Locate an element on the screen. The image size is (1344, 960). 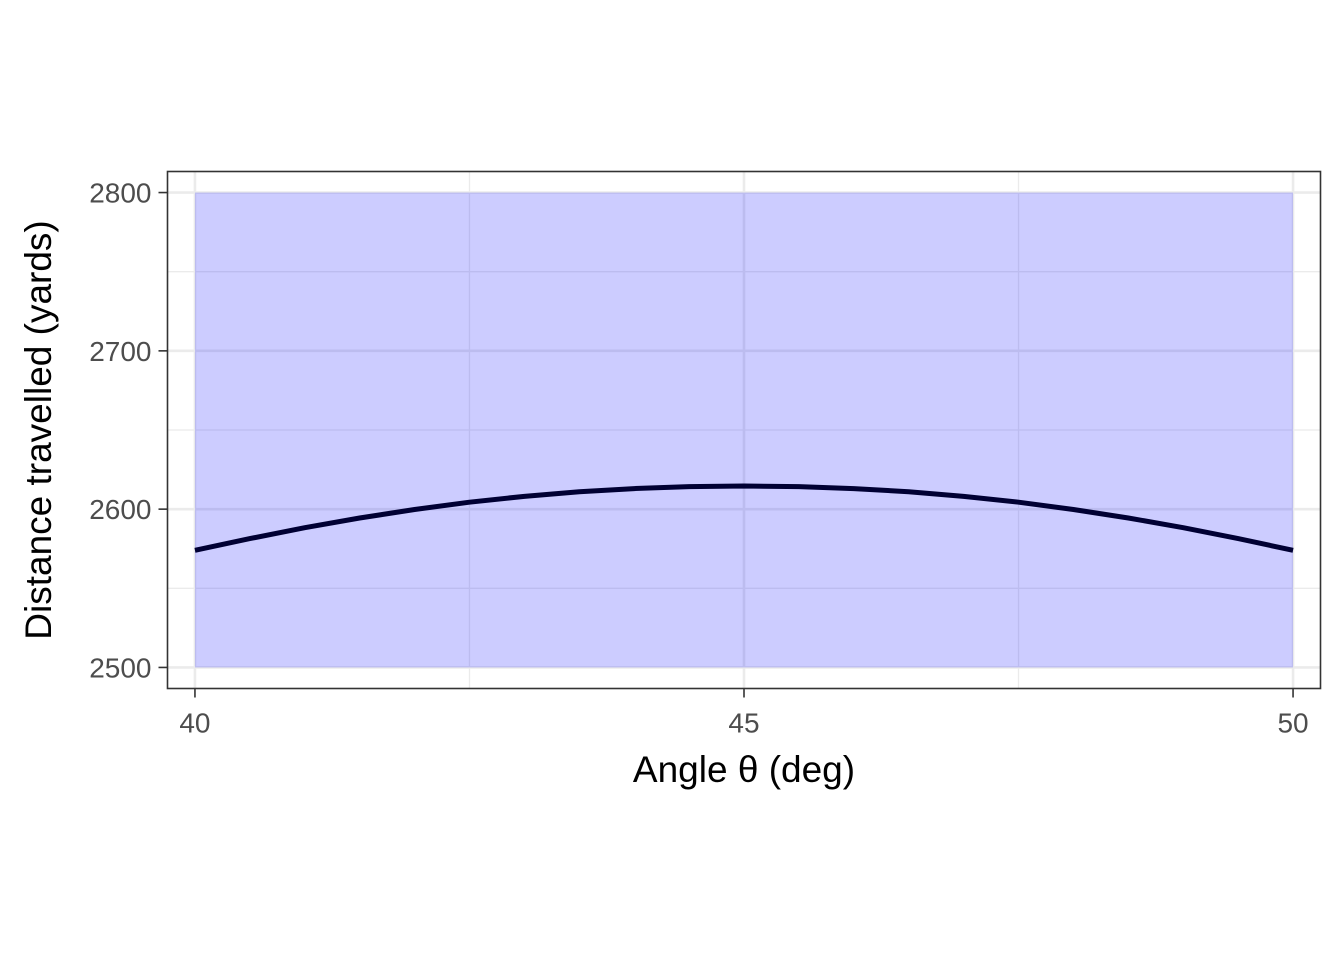
series-layer is located at coordinates (744, 518).